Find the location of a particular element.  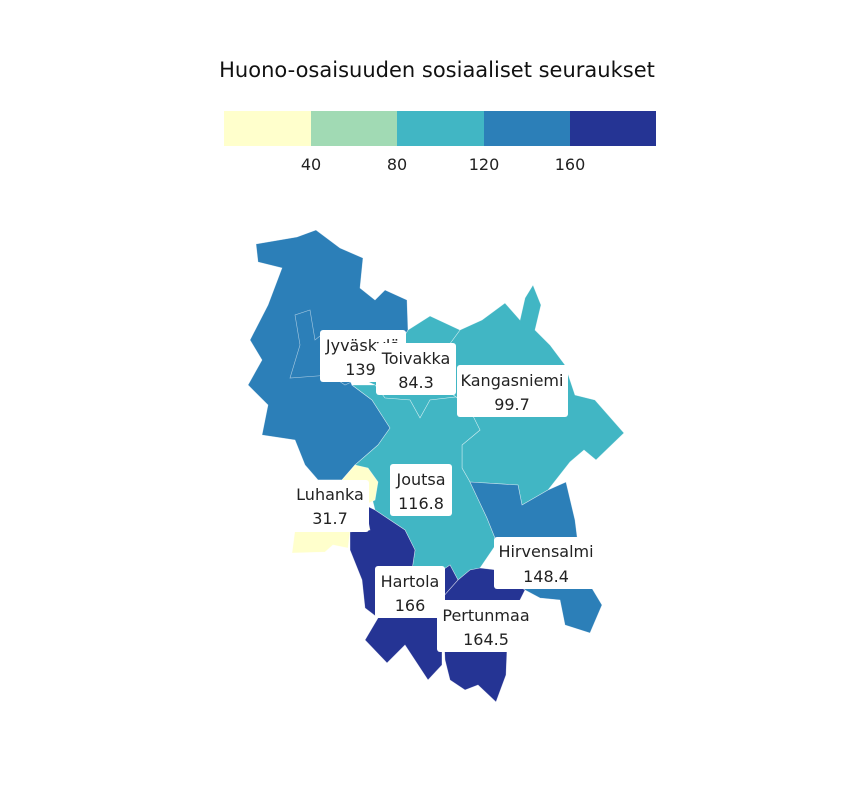

label-value-jyvaskyla: 139. is located at coordinates (363, 369).